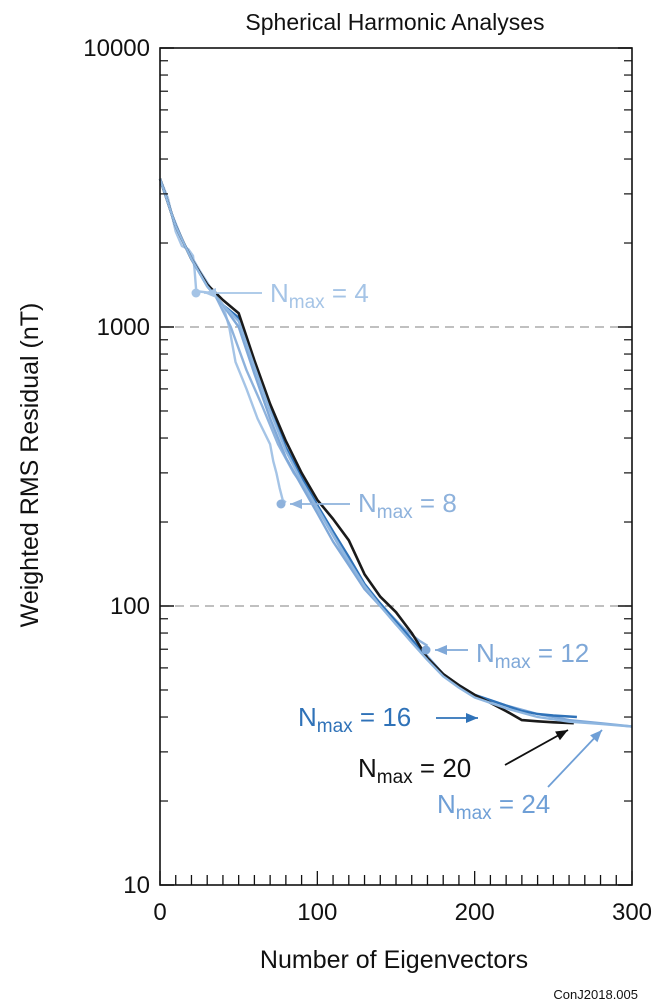  What do you see at coordinates (394, 960) in the screenshot?
I see `x-axis-title: Number of Eigenvectors` at bounding box center [394, 960].